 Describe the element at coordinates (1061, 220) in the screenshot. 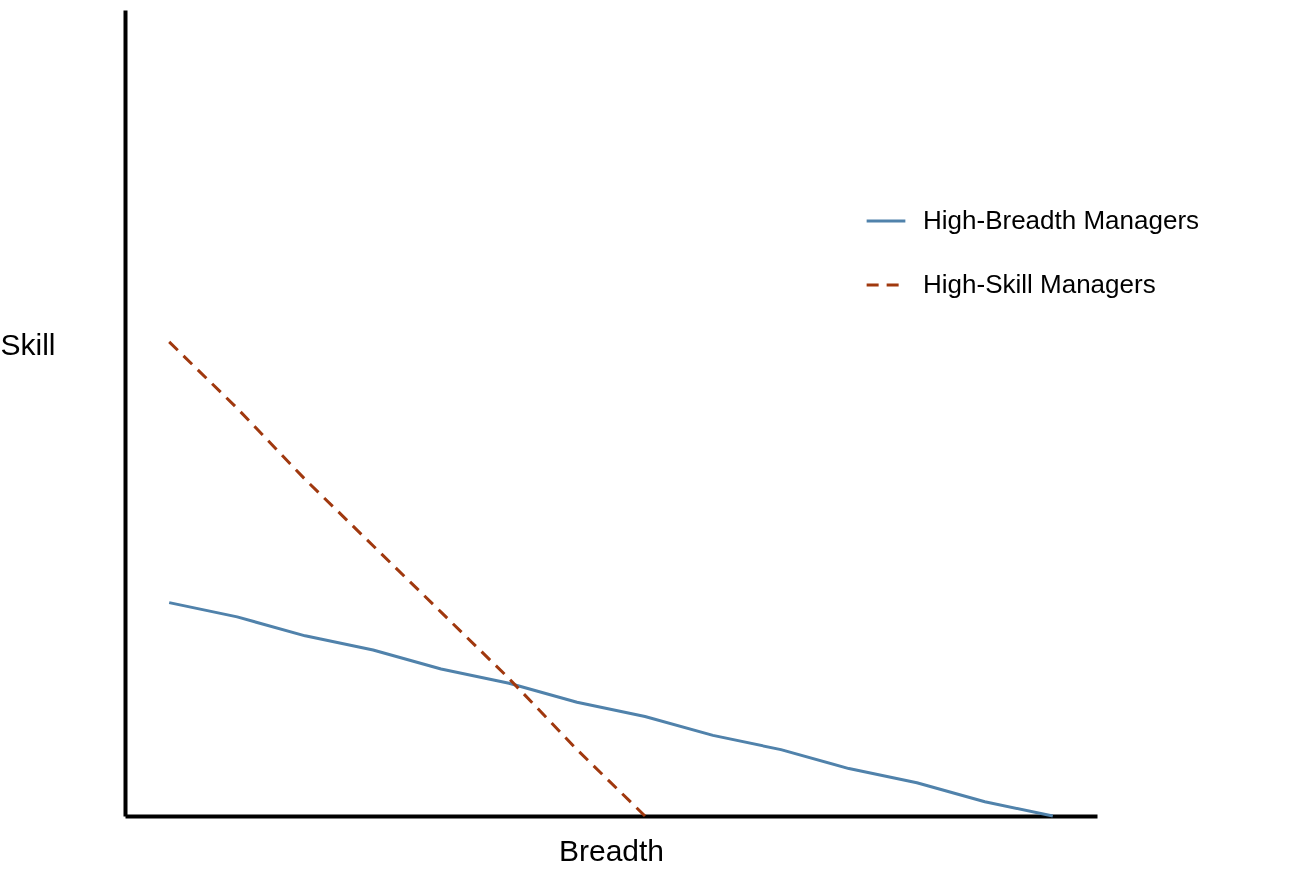

I see `legend-label: High-Breadth Managers` at that location.